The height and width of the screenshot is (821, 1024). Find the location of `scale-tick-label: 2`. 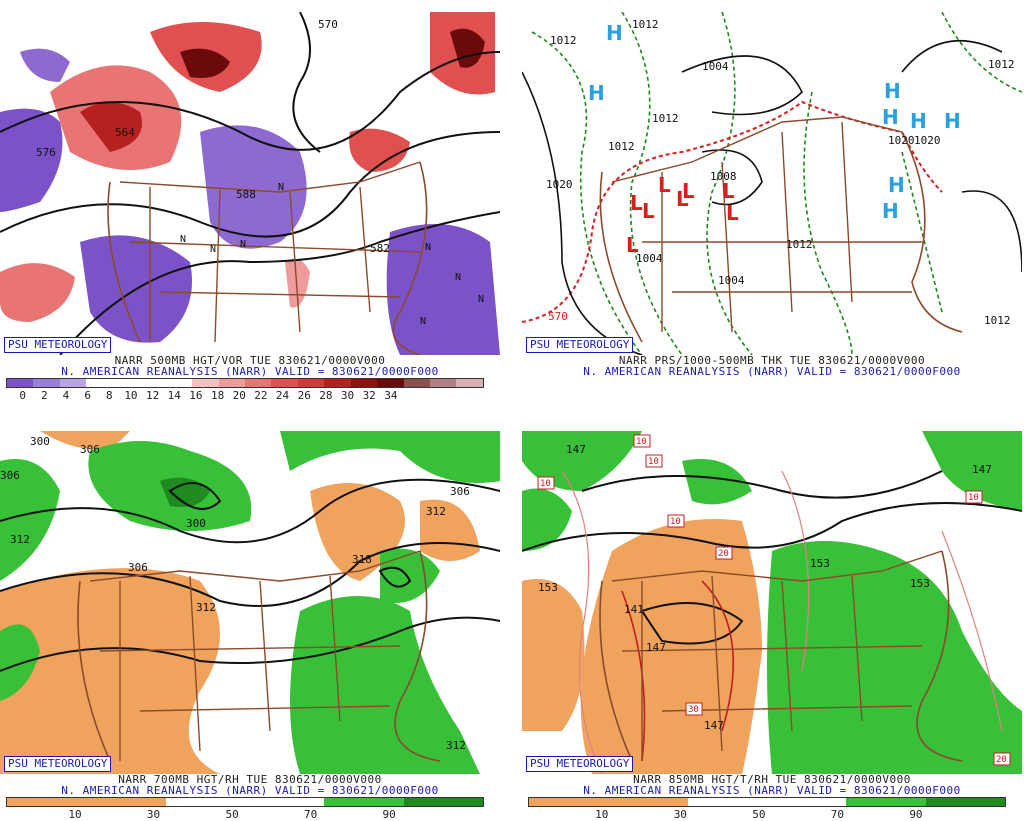

scale-tick-label: 2 is located at coordinates (44, 395).